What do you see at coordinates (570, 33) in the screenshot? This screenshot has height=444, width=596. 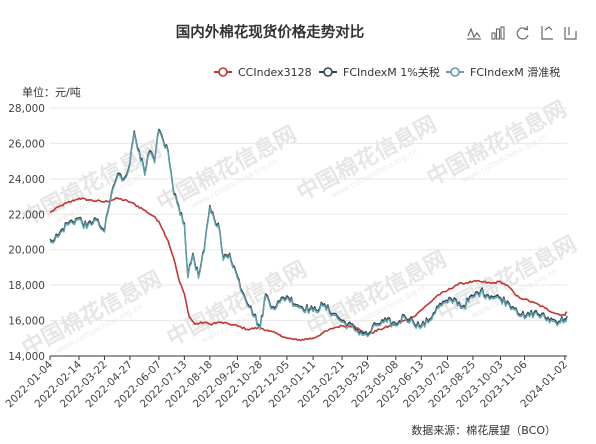 I see `tiled-icon` at bounding box center [570, 33].